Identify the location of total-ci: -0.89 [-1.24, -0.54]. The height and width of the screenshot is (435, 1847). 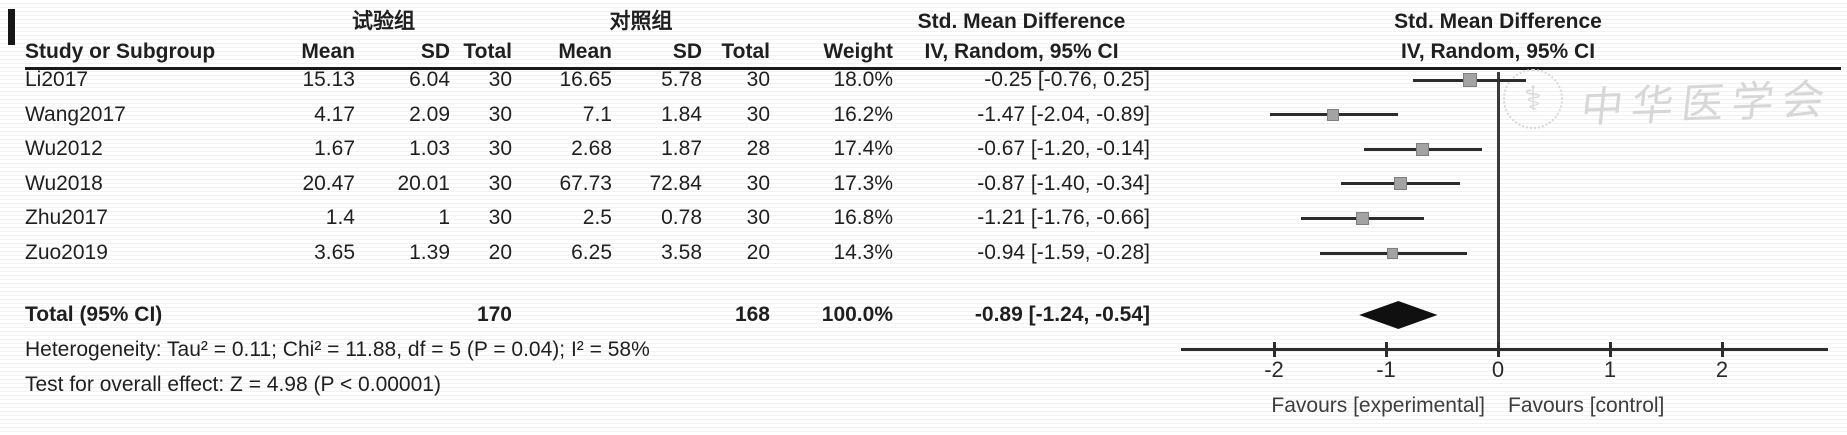
(1062, 314).